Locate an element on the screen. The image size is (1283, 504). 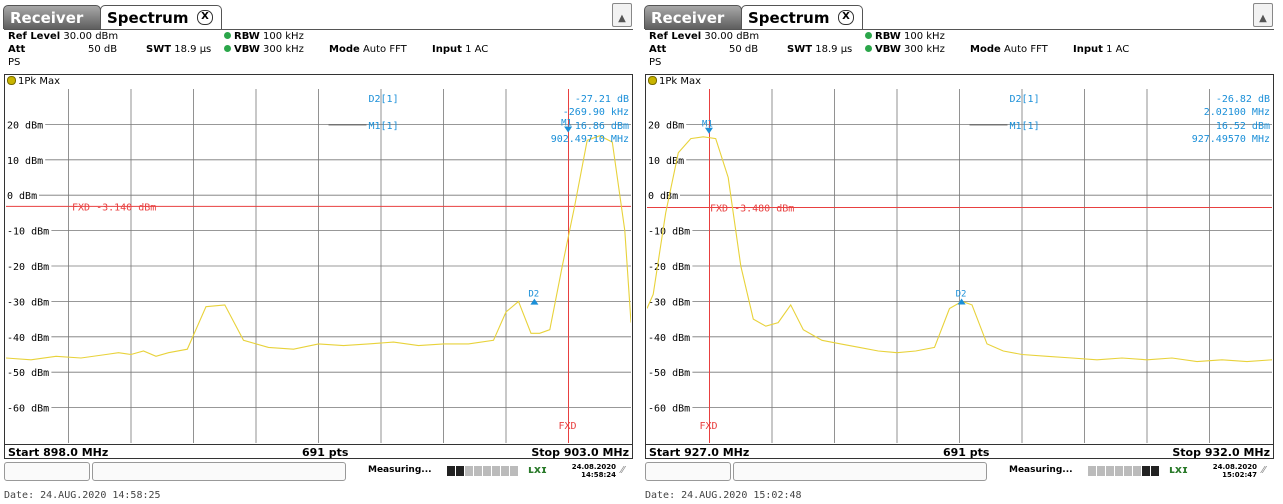
status-bar: Measuring... ʟxɪ 24.08.2020 14:58:24 ⁄⁄ is located at coordinates (318, 471).